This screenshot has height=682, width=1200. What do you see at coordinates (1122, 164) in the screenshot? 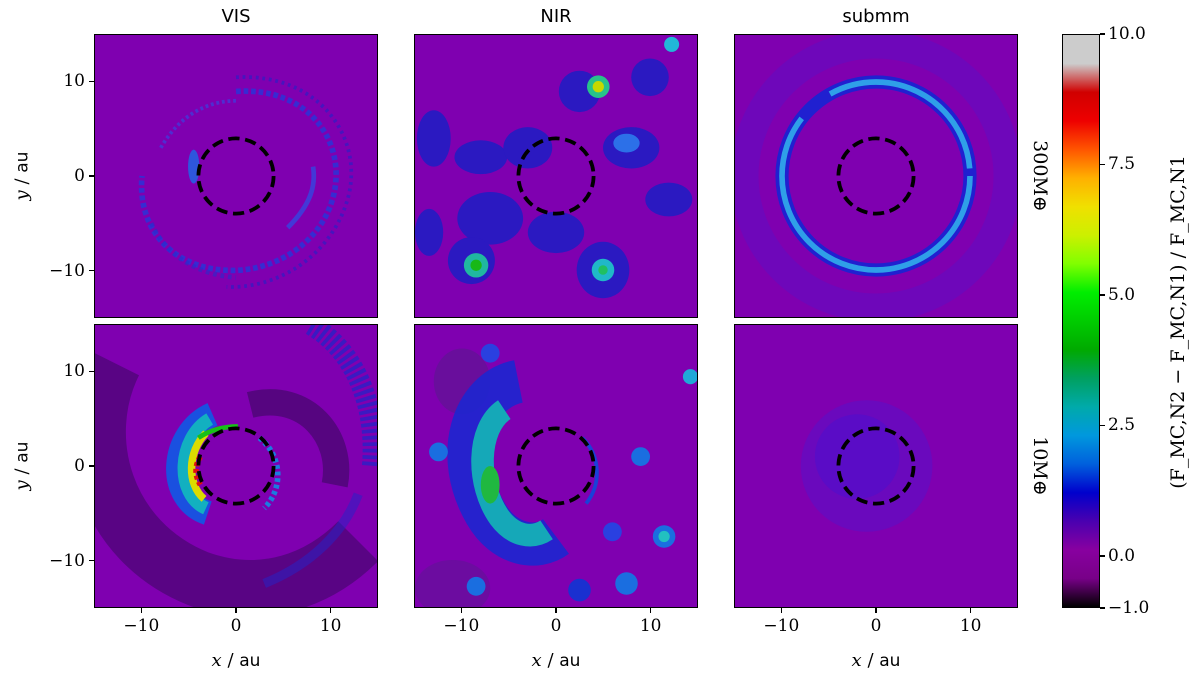
I see `colorbar-tick-label: 7.5` at bounding box center [1122, 164].